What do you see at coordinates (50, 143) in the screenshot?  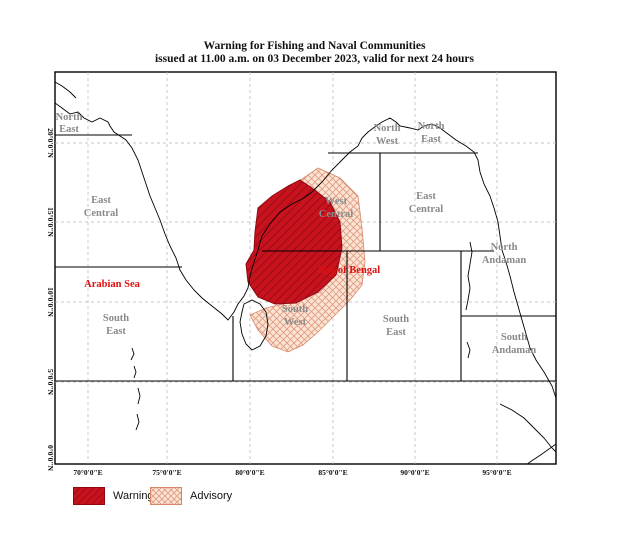 I see `y-tick-label: 20°0'0"N` at bounding box center [50, 143].